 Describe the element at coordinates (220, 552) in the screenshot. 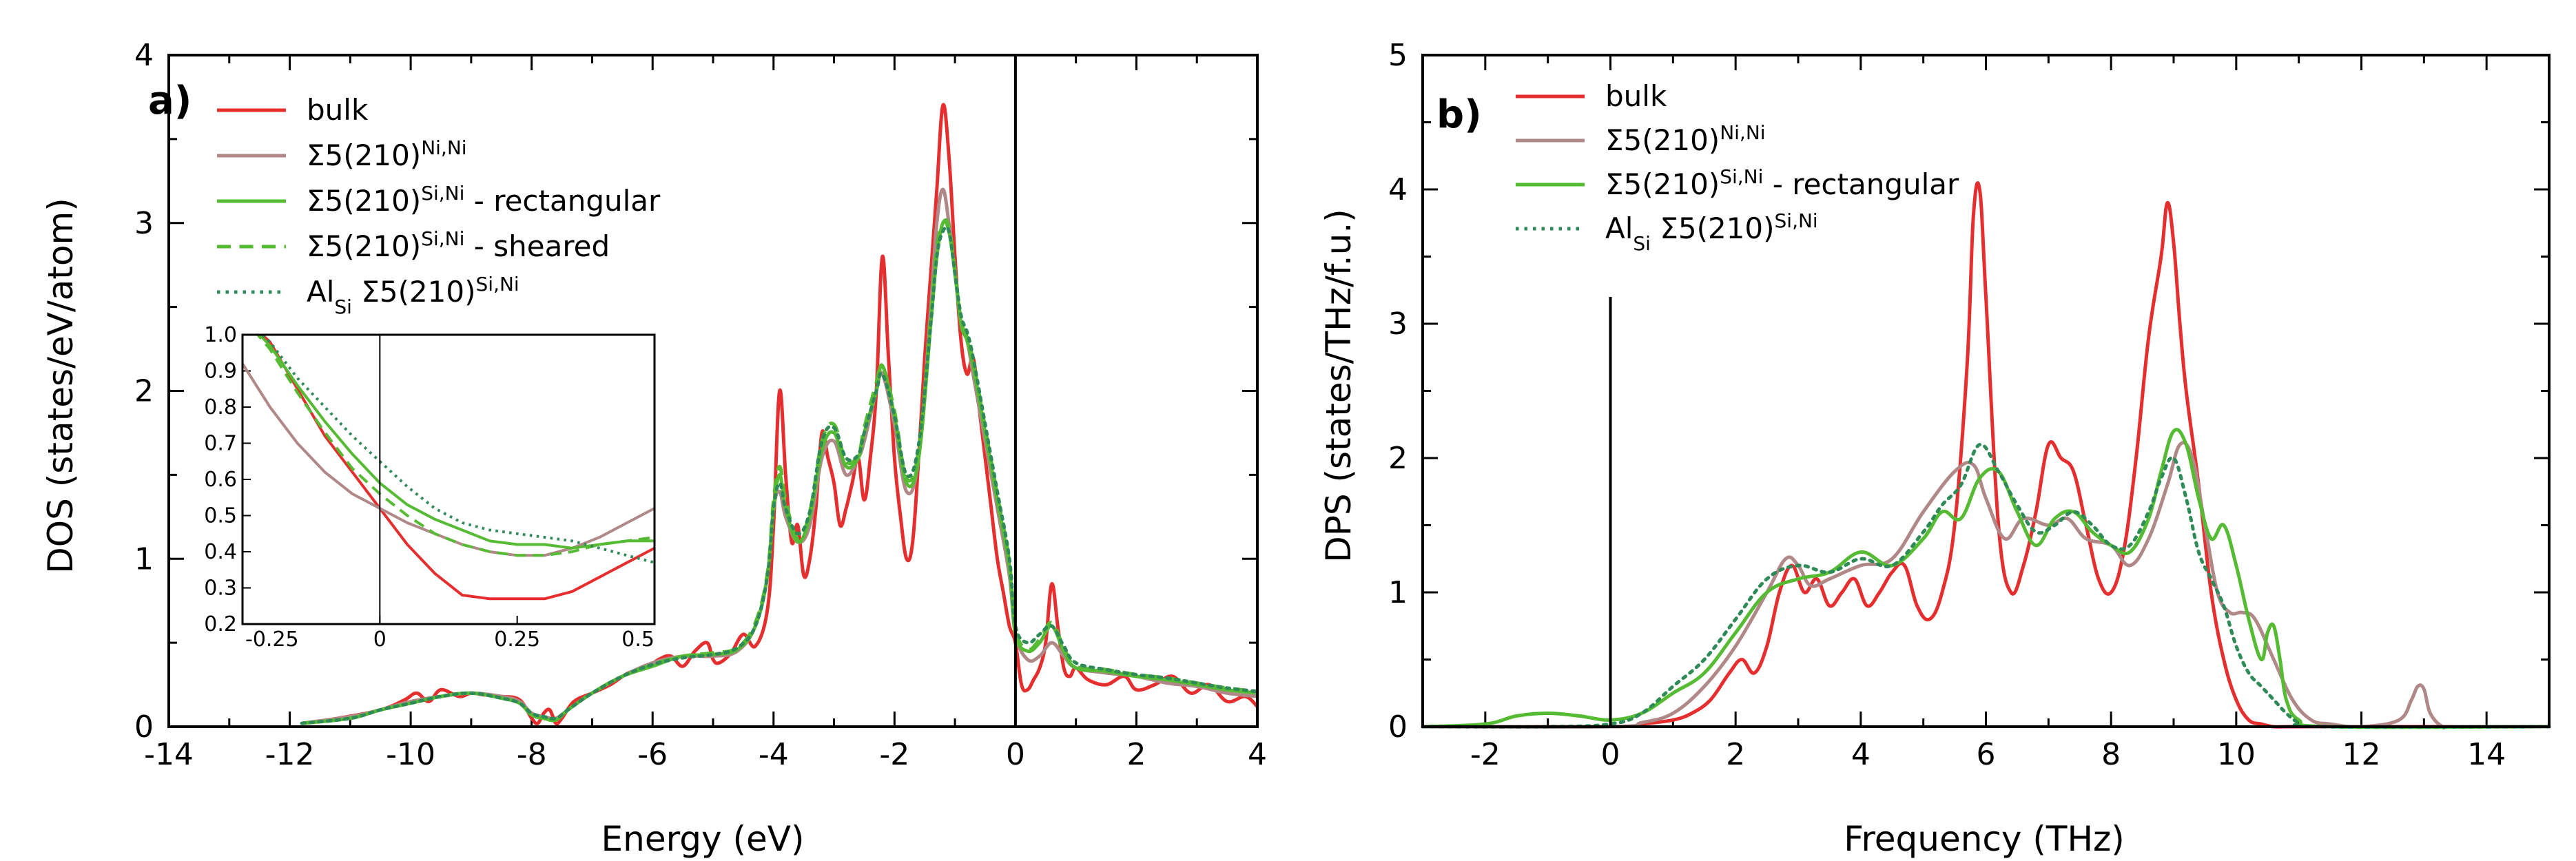

I see `inset-y-tick-label: 0.4` at that location.